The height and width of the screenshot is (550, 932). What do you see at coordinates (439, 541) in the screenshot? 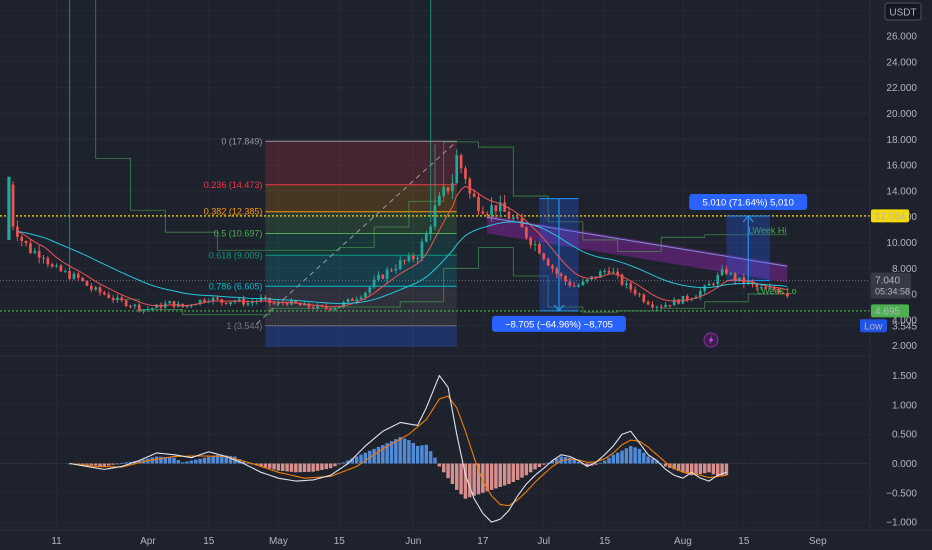
I see `time-axis: 11 Apr 15 May 15 Jun 17 Jul 15 Aug 15 Sep` at bounding box center [439, 541].